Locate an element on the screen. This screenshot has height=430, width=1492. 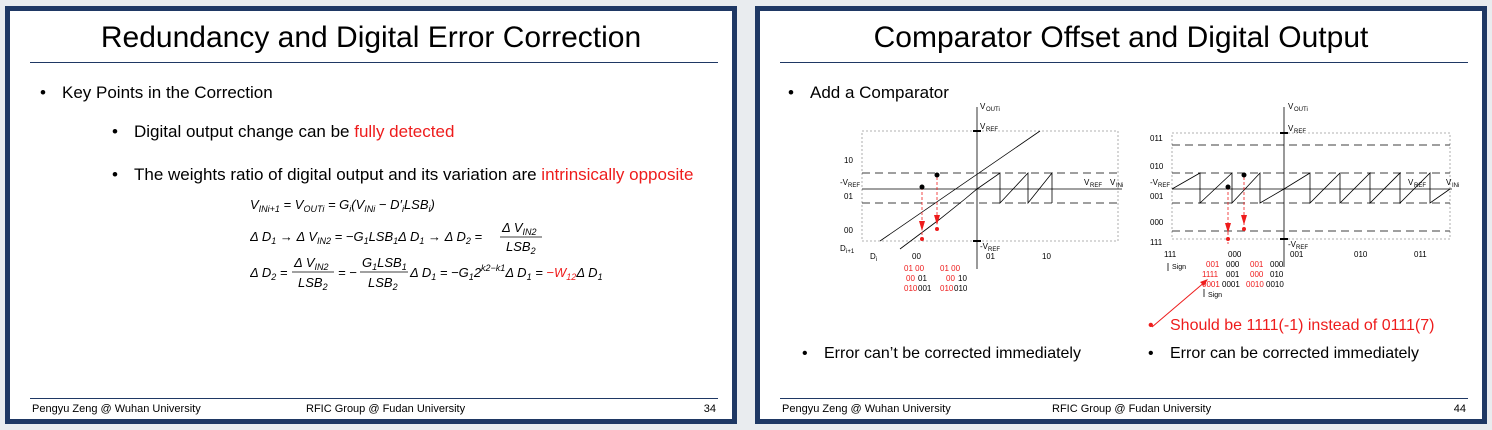
sign-label-bottom: Sign is located at coordinates (1215, 295).